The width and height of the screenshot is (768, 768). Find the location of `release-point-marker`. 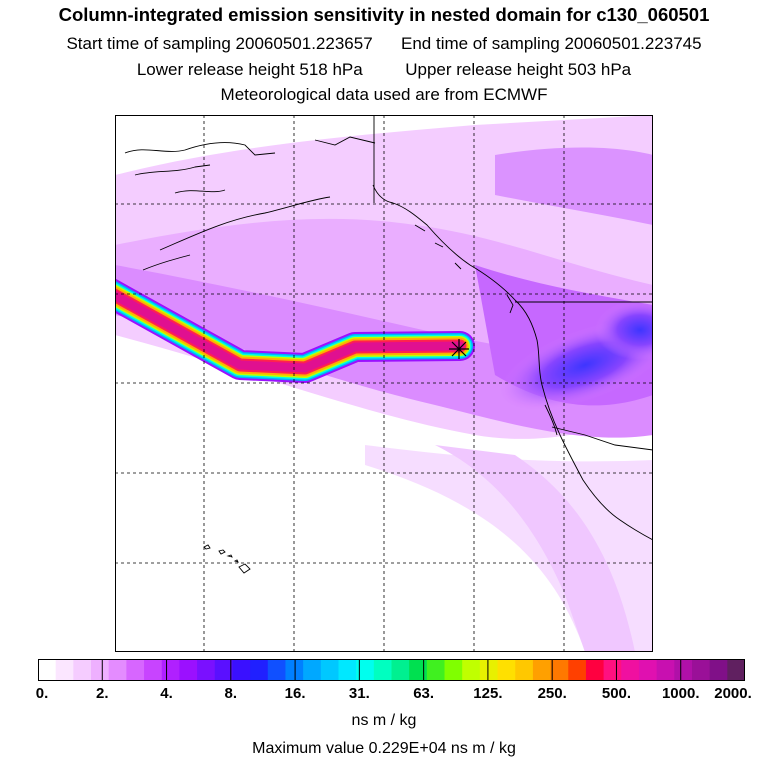

release-point-marker is located at coordinates (459, 349).